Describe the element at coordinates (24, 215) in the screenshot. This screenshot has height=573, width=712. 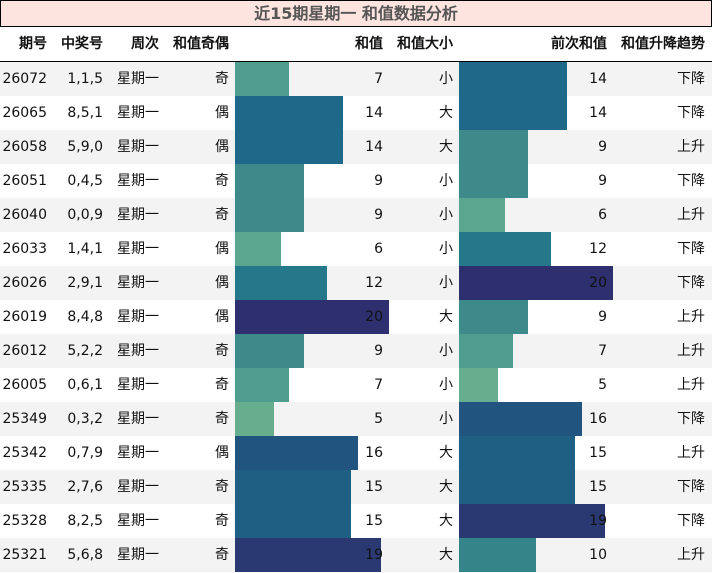
I see `issue-cell: 26040` at that location.